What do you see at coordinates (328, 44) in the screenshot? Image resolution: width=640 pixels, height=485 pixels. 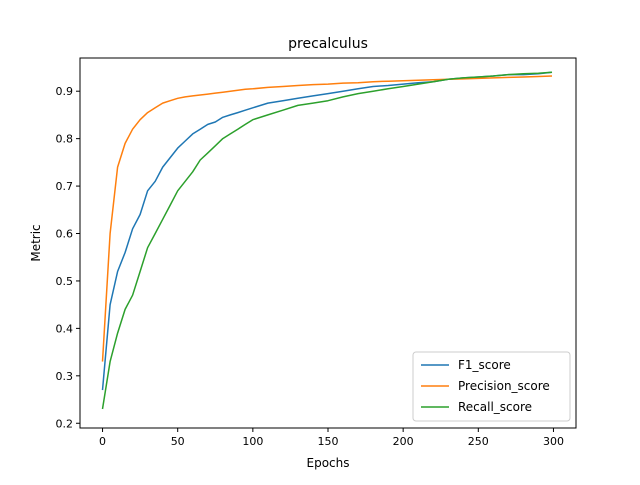 I see `chart-title: precalculus` at bounding box center [328, 44].